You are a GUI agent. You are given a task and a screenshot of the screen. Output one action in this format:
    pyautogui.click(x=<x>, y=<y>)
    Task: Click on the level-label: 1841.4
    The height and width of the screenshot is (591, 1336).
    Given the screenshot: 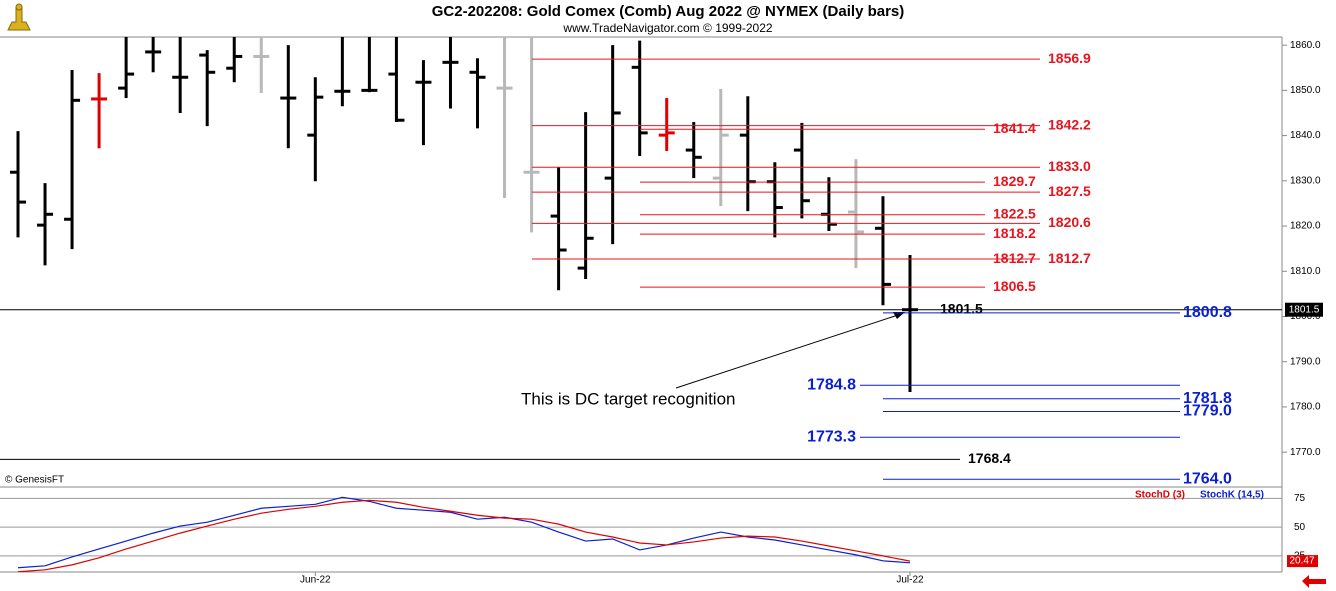 What is the action you would take?
    pyautogui.click(x=1014, y=128)
    